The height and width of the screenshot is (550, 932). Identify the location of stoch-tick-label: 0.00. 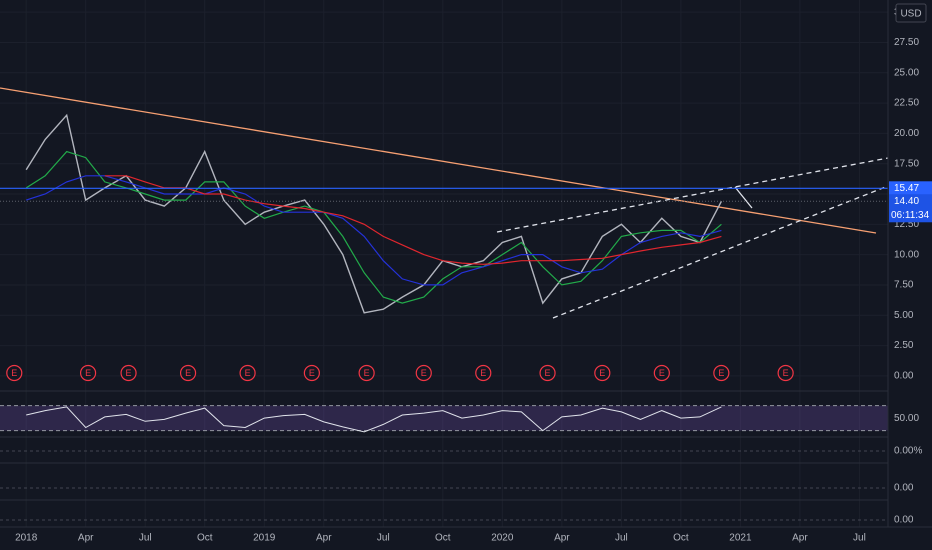
(904, 520).